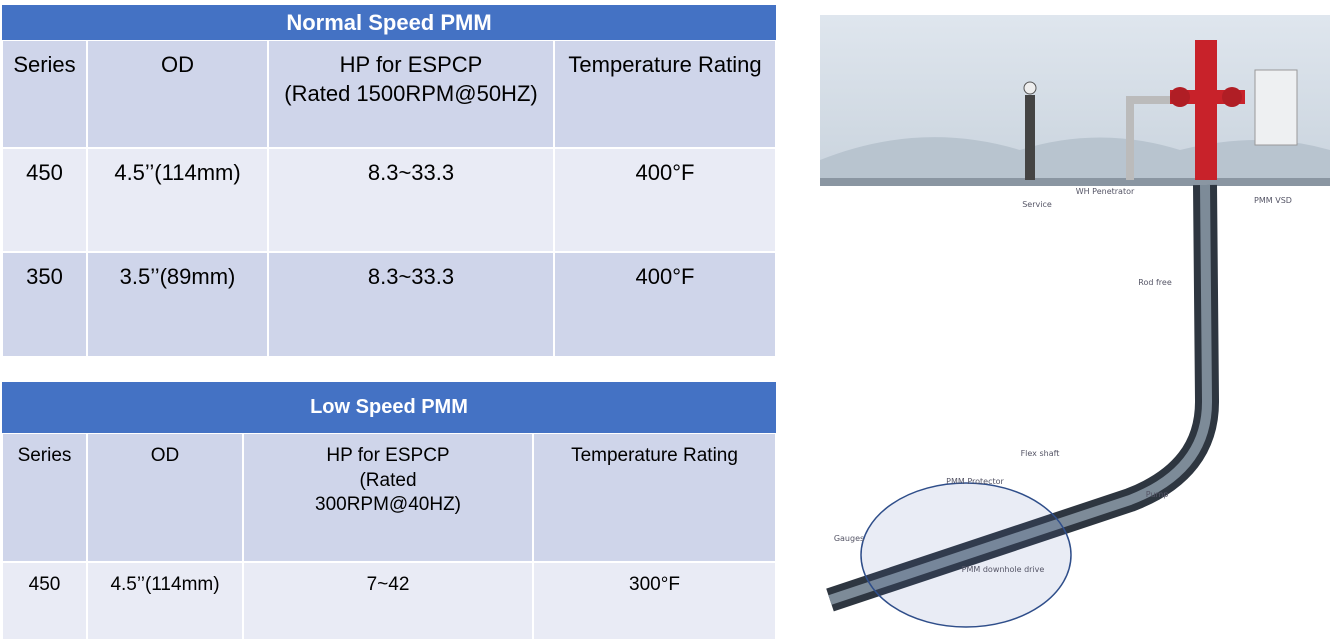  What do you see at coordinates (1075, 161) in the screenshot?
I see `hills` at bounding box center [1075, 161].